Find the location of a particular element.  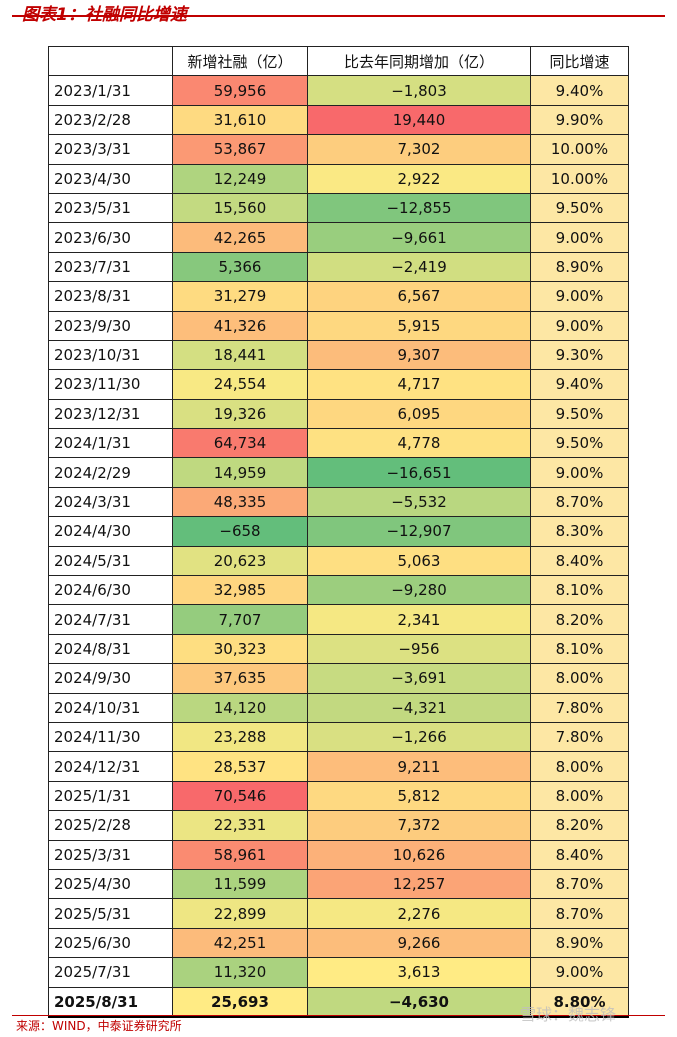

row: 2024/3/31 48,335 −5,532 8.70% is located at coordinates (338, 502).